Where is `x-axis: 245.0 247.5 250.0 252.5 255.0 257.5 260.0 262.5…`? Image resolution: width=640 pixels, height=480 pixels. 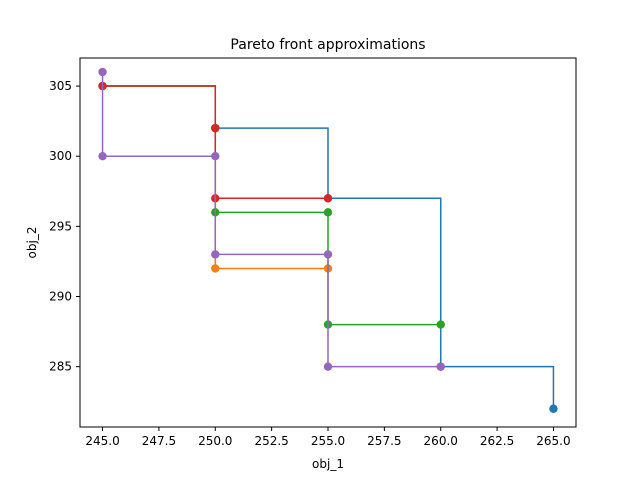
x-axis: 245.0 247.5 250.0 252.5 255.0 257.5 260.0 262.5… is located at coordinates (328, 437).